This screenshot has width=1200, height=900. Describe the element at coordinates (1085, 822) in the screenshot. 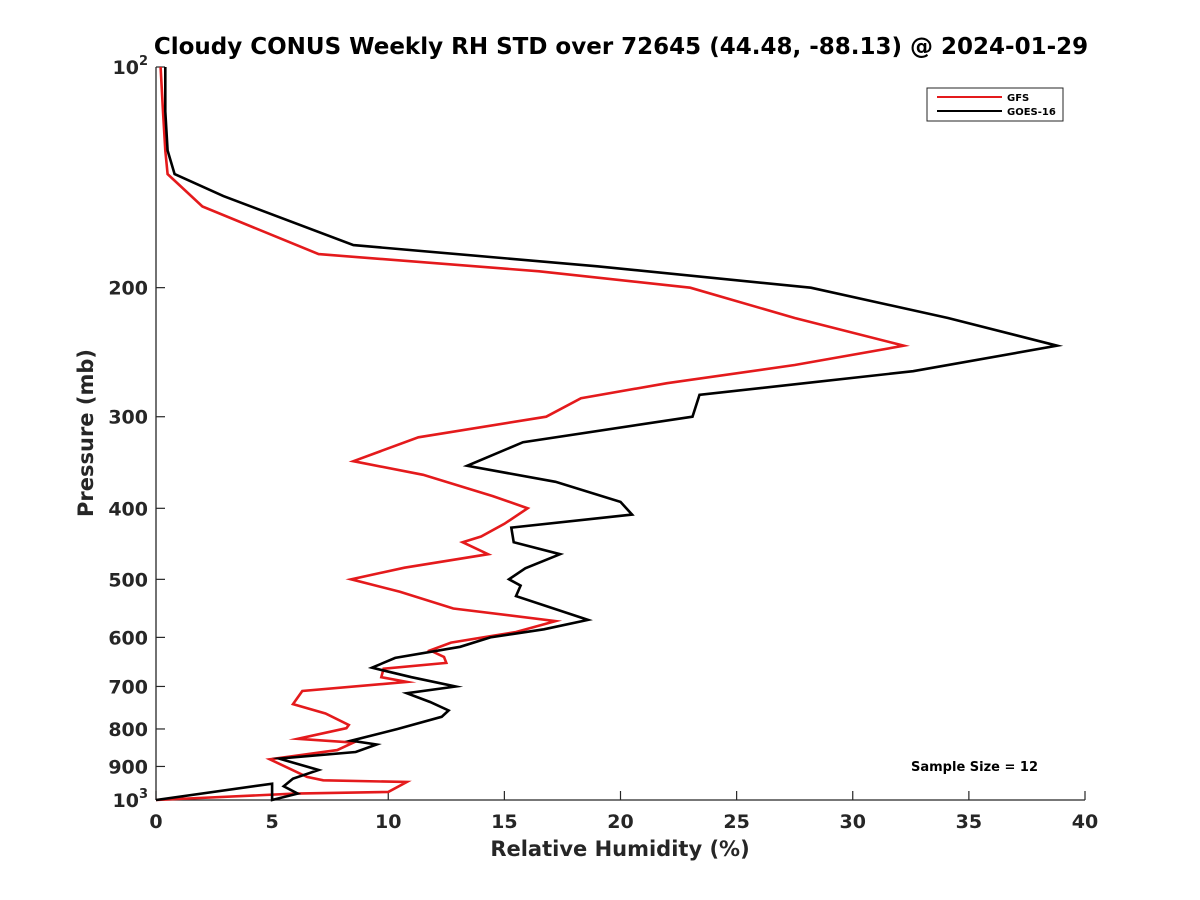

I see `x-tick-label: 40` at that location.